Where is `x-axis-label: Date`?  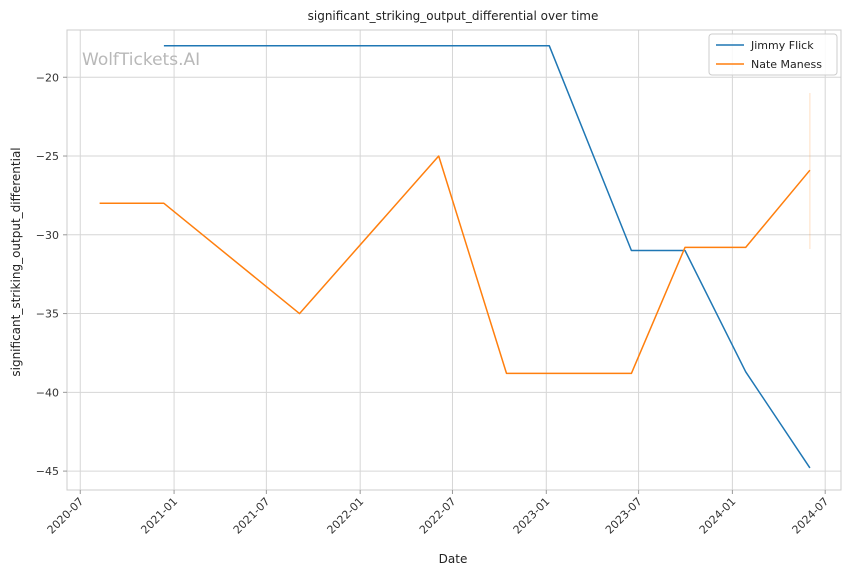
x-axis-label: Date is located at coordinates (453, 559).